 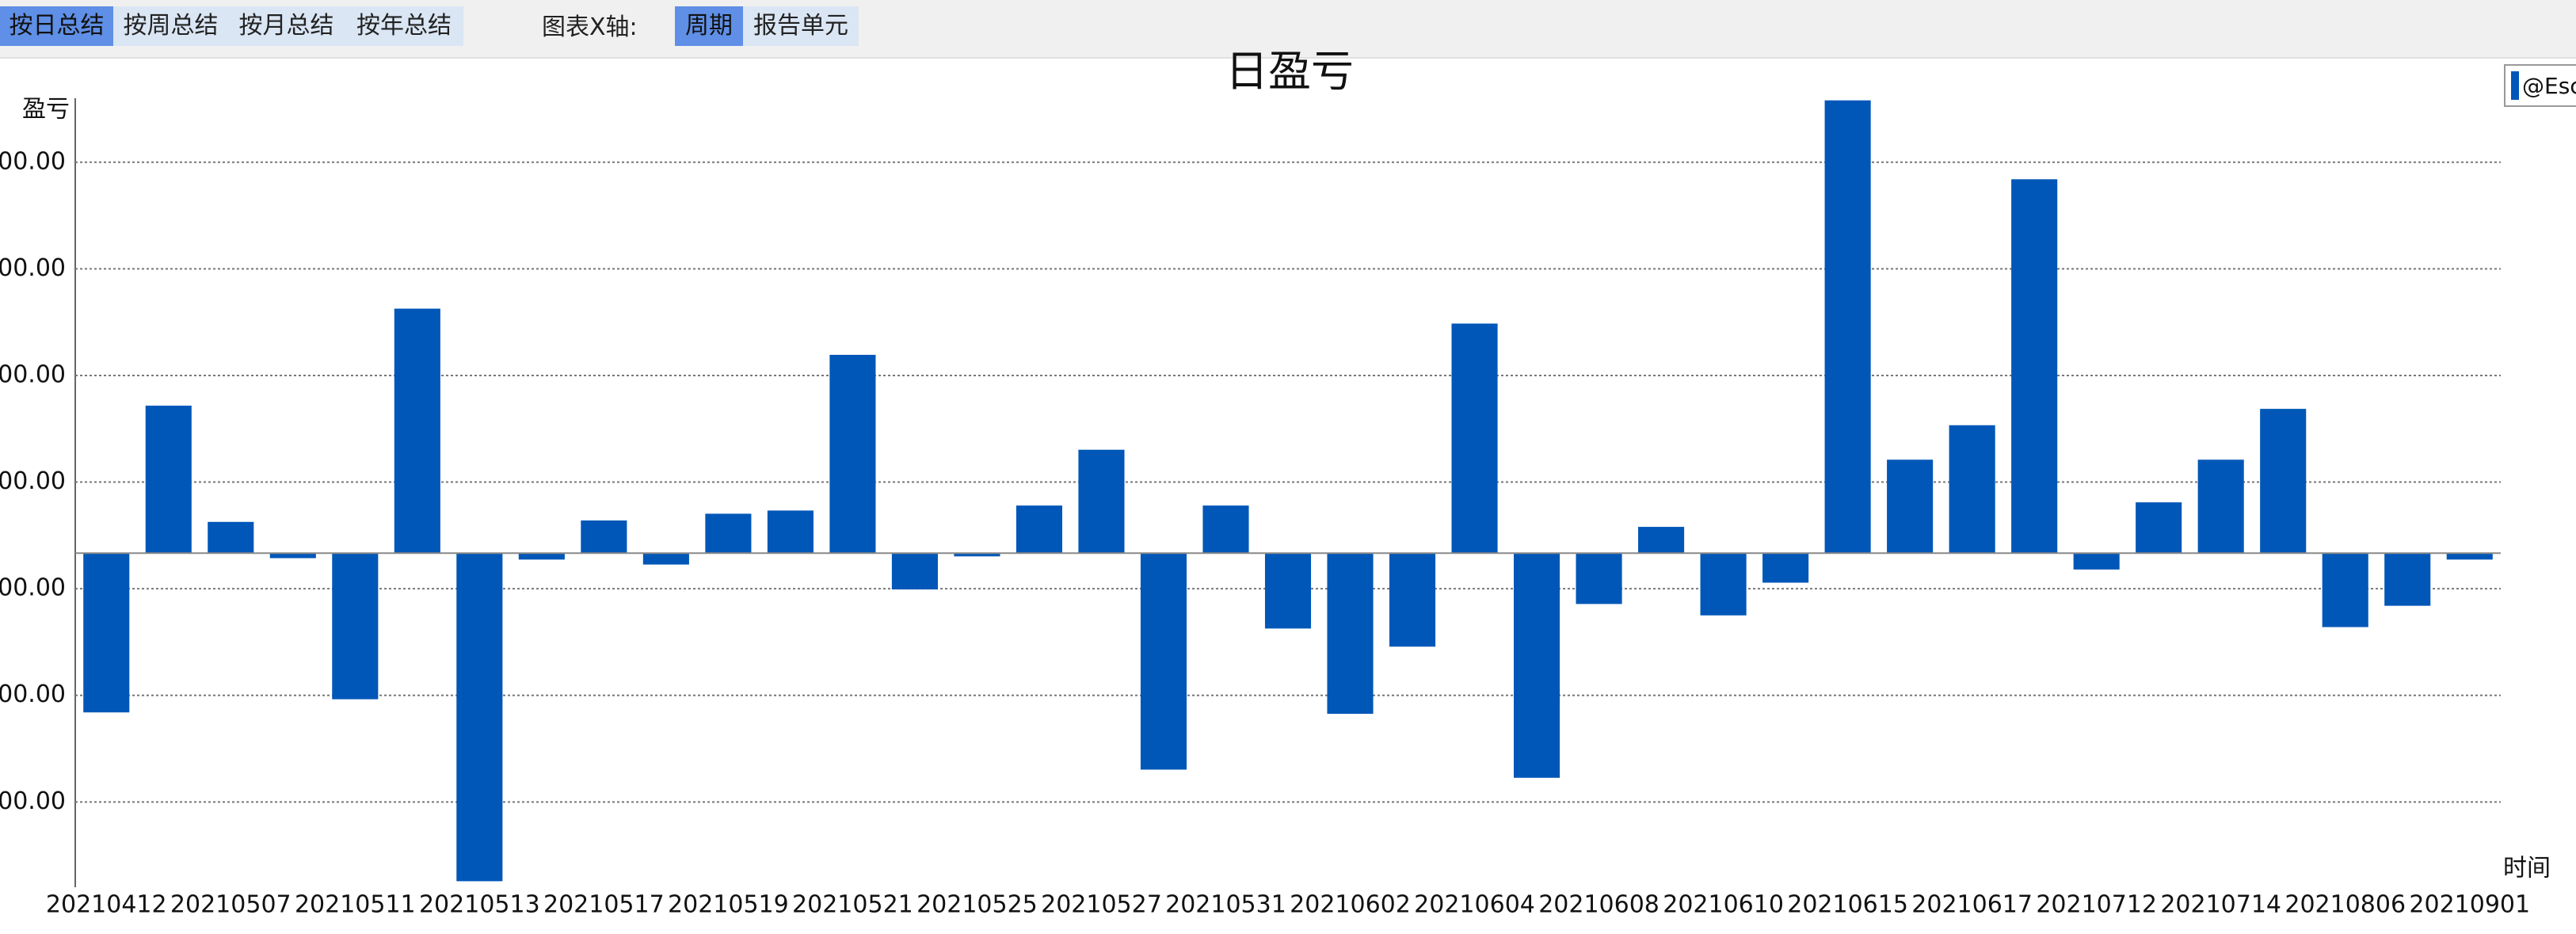 What do you see at coordinates (33, 374) in the screenshot?
I see `y-tick-label: 500.00` at bounding box center [33, 374].